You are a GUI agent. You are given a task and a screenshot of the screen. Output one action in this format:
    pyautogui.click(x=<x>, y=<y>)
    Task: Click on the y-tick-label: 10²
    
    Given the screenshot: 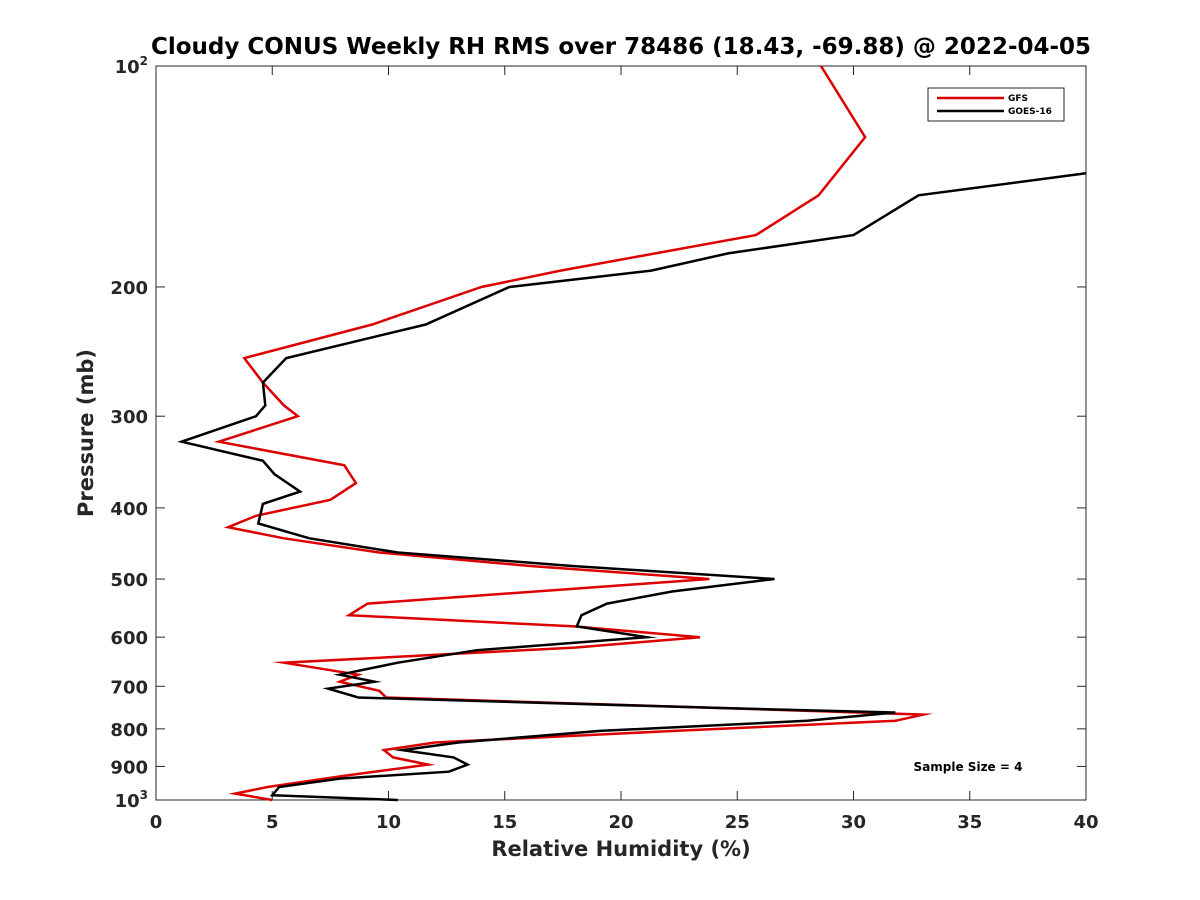 What is the action you would take?
    pyautogui.click(x=131, y=66)
    